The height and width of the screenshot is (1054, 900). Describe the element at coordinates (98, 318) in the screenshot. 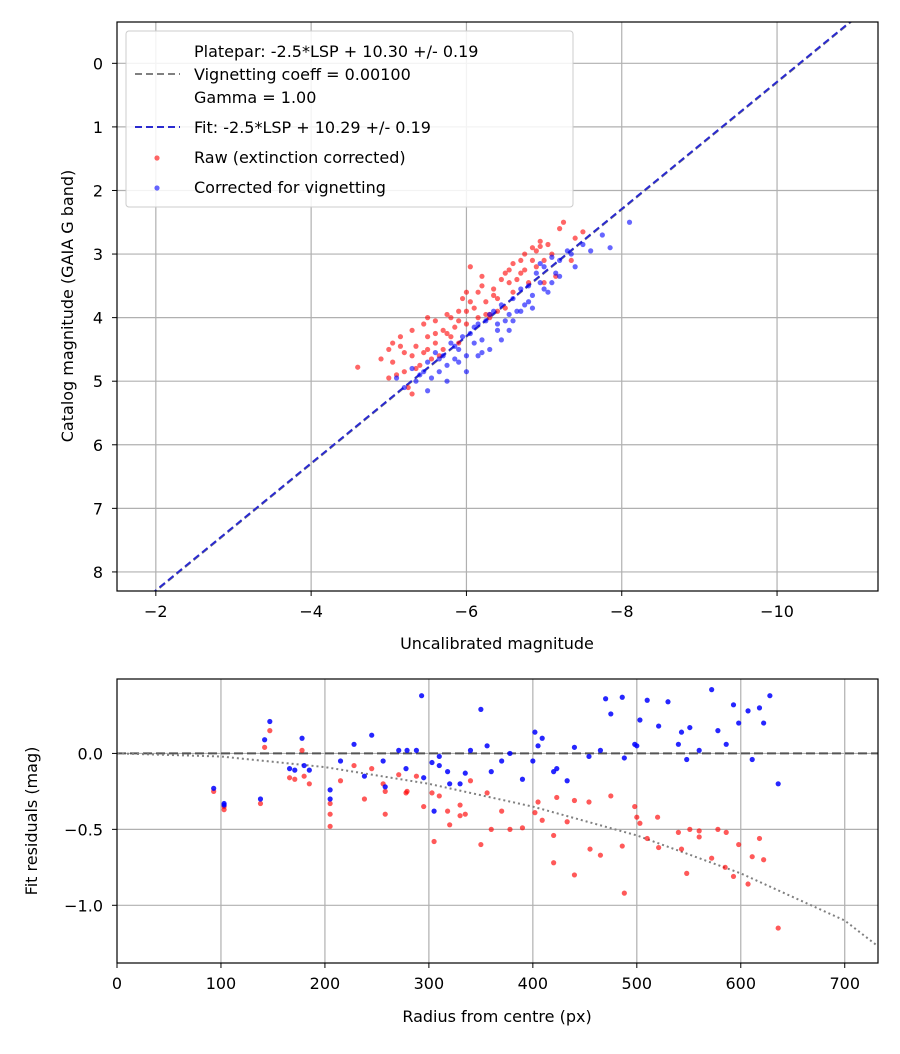

I see `top-y-tick-label-4: 4` at that location.